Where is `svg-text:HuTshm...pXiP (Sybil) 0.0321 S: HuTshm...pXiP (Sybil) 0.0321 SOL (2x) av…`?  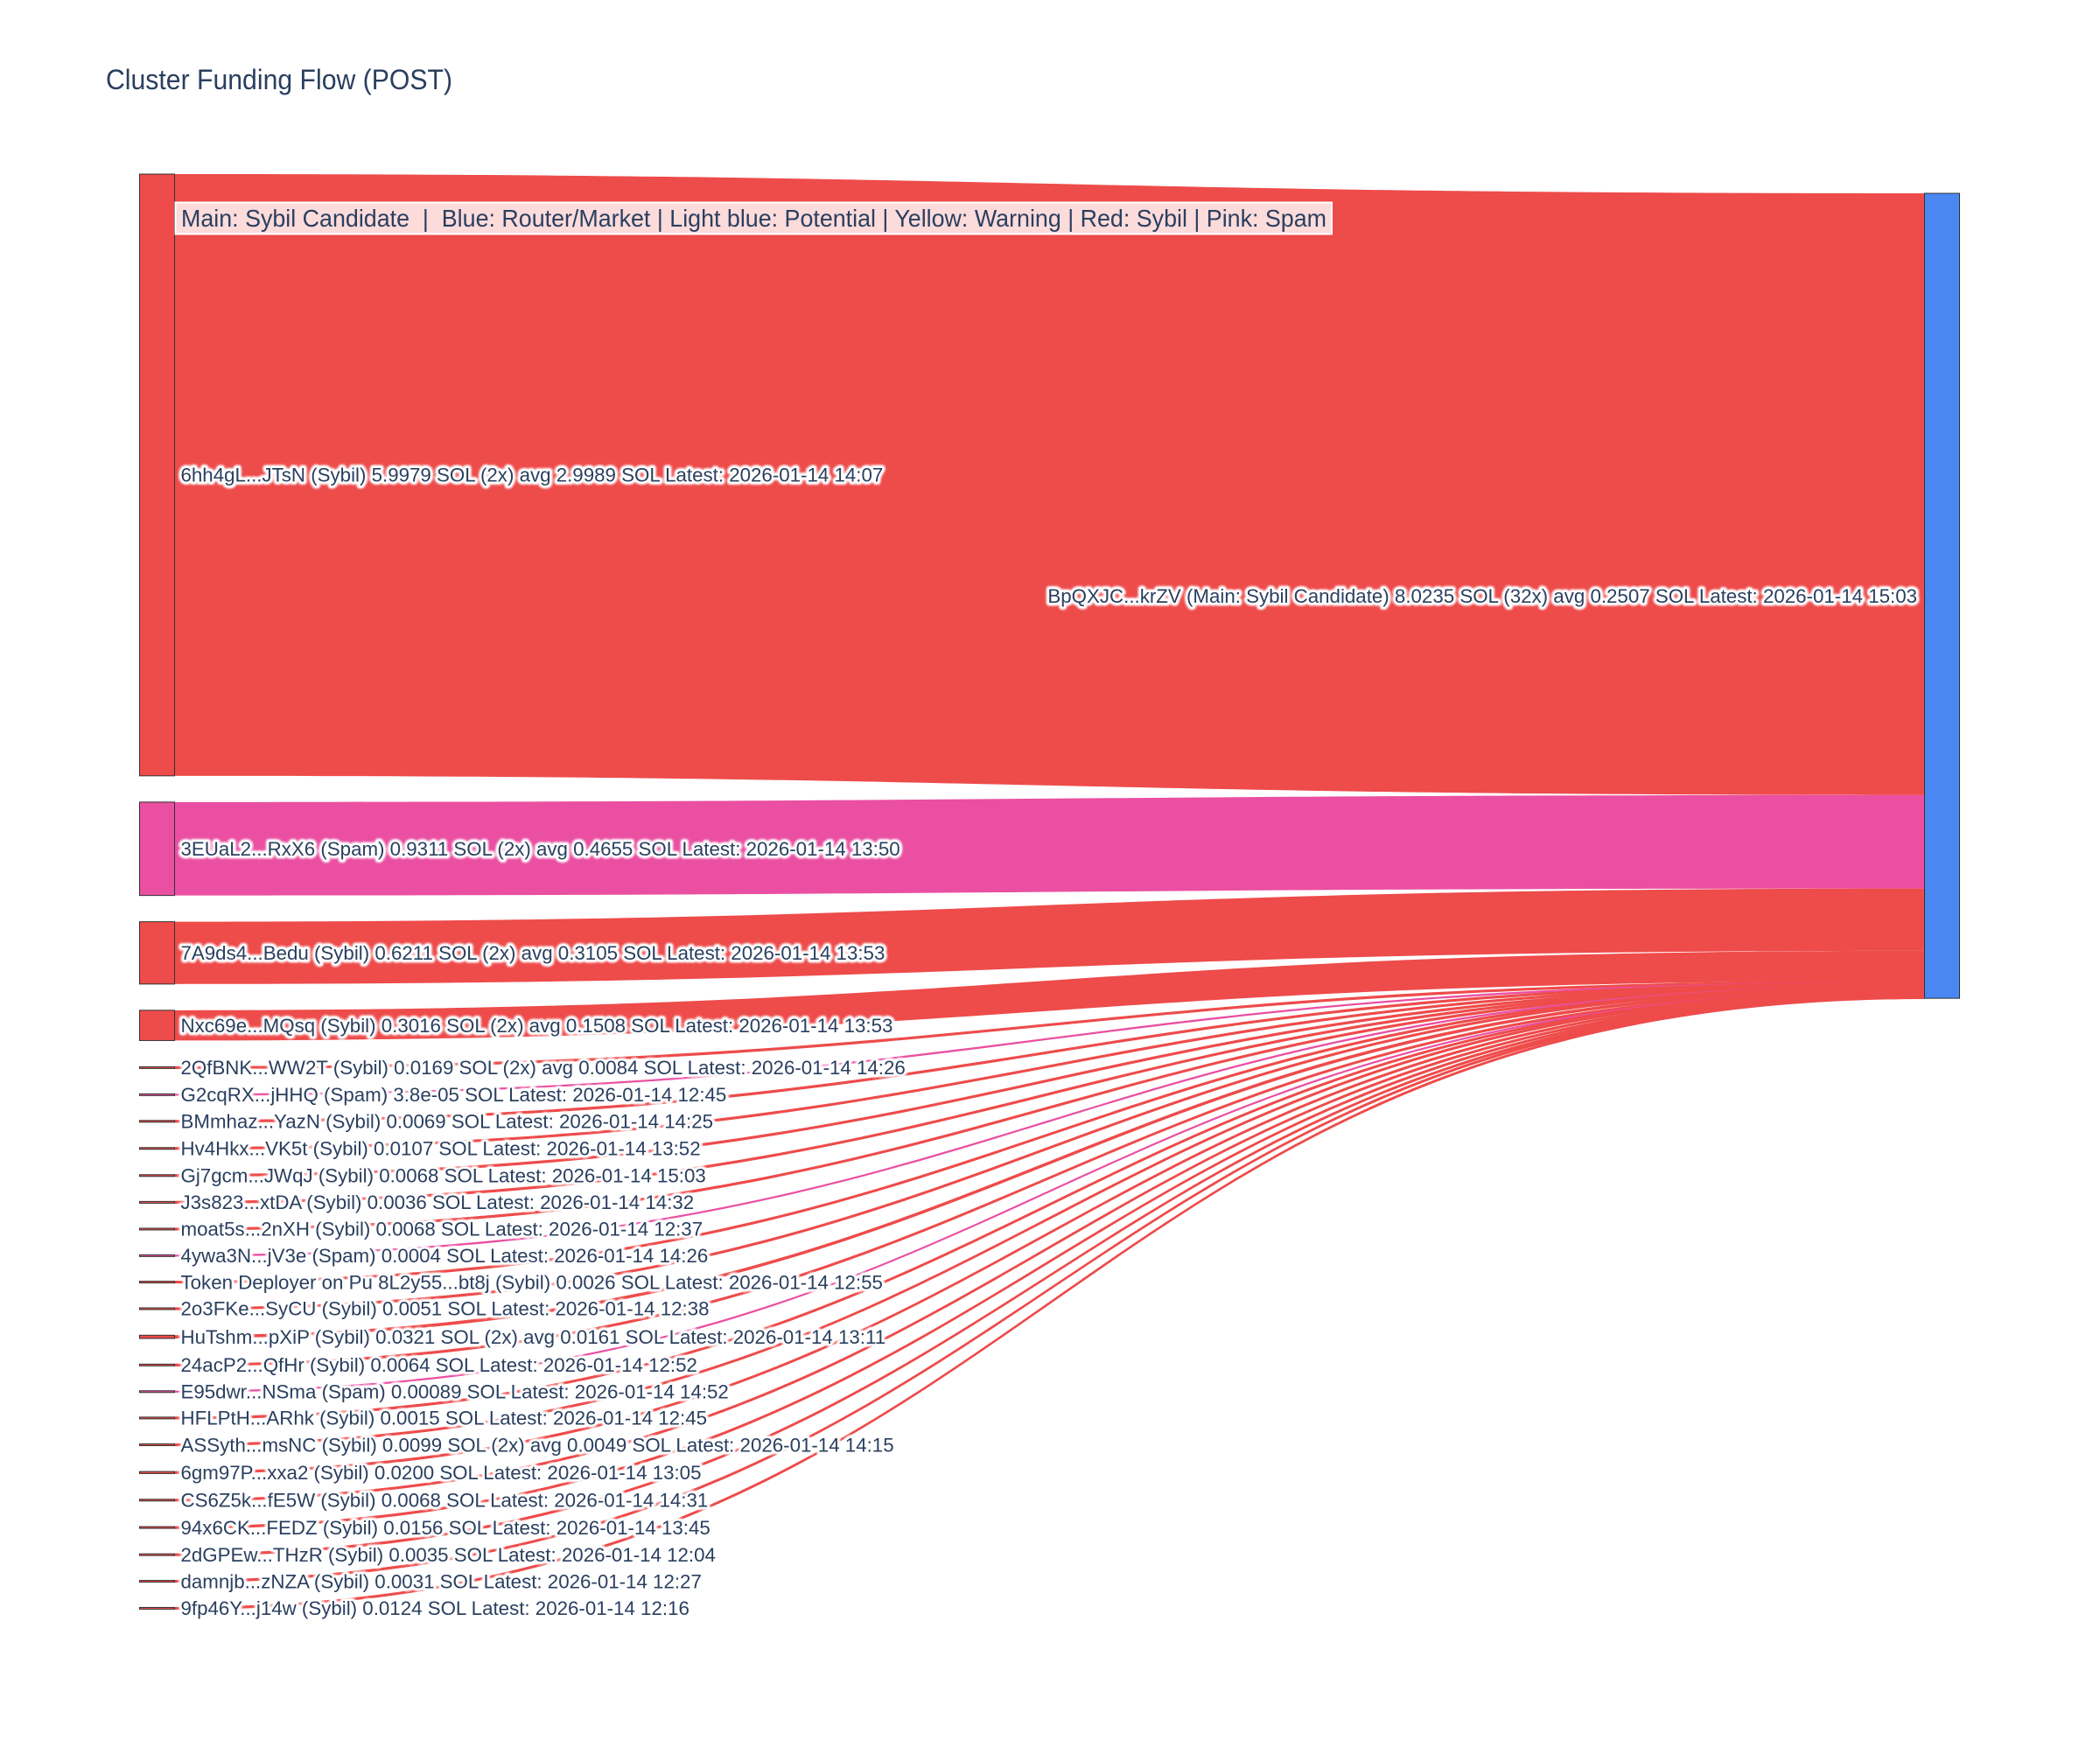
svg-text:HuTshm...pXiP (Sybil) 0.0321 S: HuTshm...pXiP (Sybil) 0.0321 SOL (2x) av… is located at coordinates (533, 1337).